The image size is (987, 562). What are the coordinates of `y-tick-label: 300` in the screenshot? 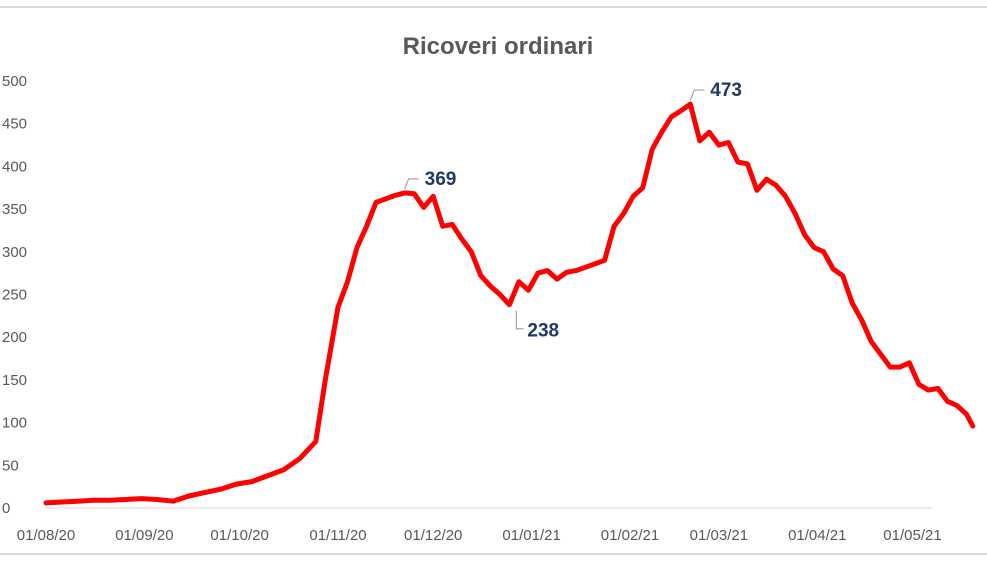 It's located at (14, 252).